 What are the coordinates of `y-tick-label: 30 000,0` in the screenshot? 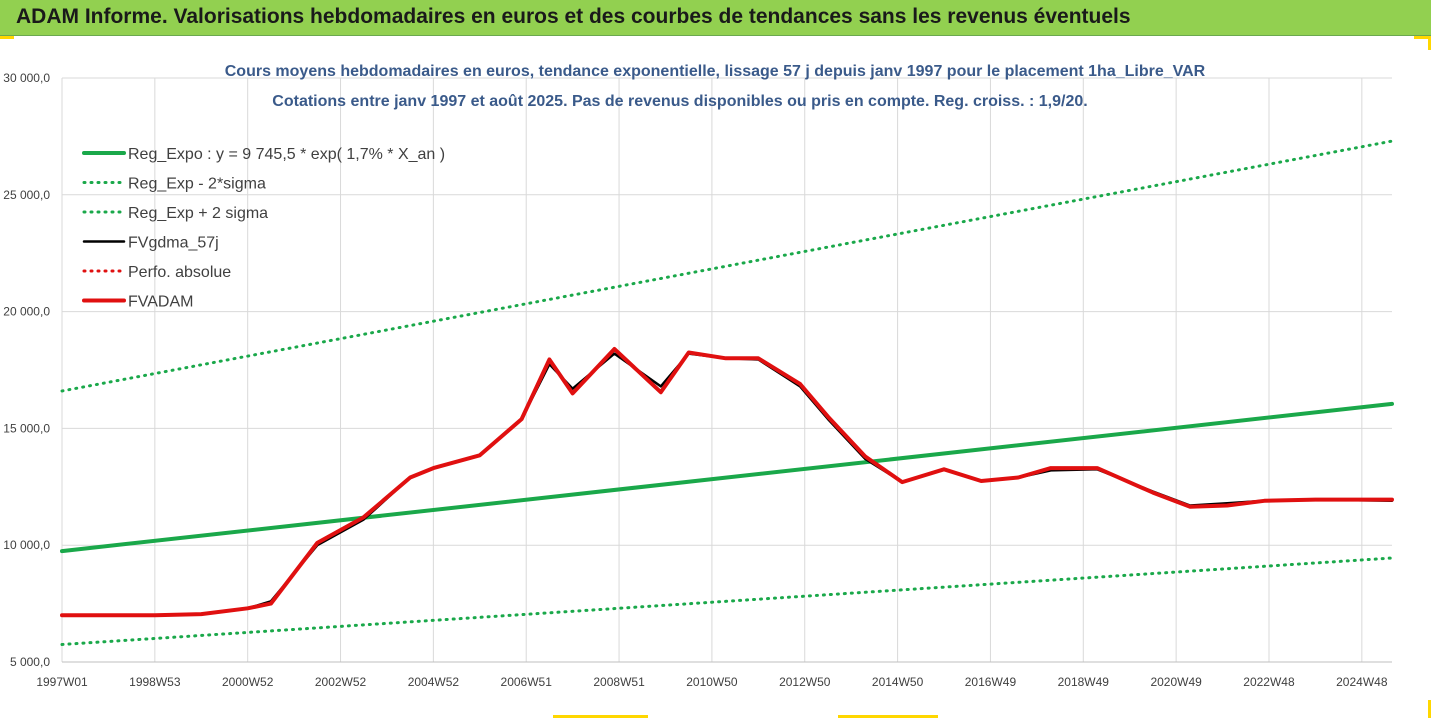 It's located at (26, 78).